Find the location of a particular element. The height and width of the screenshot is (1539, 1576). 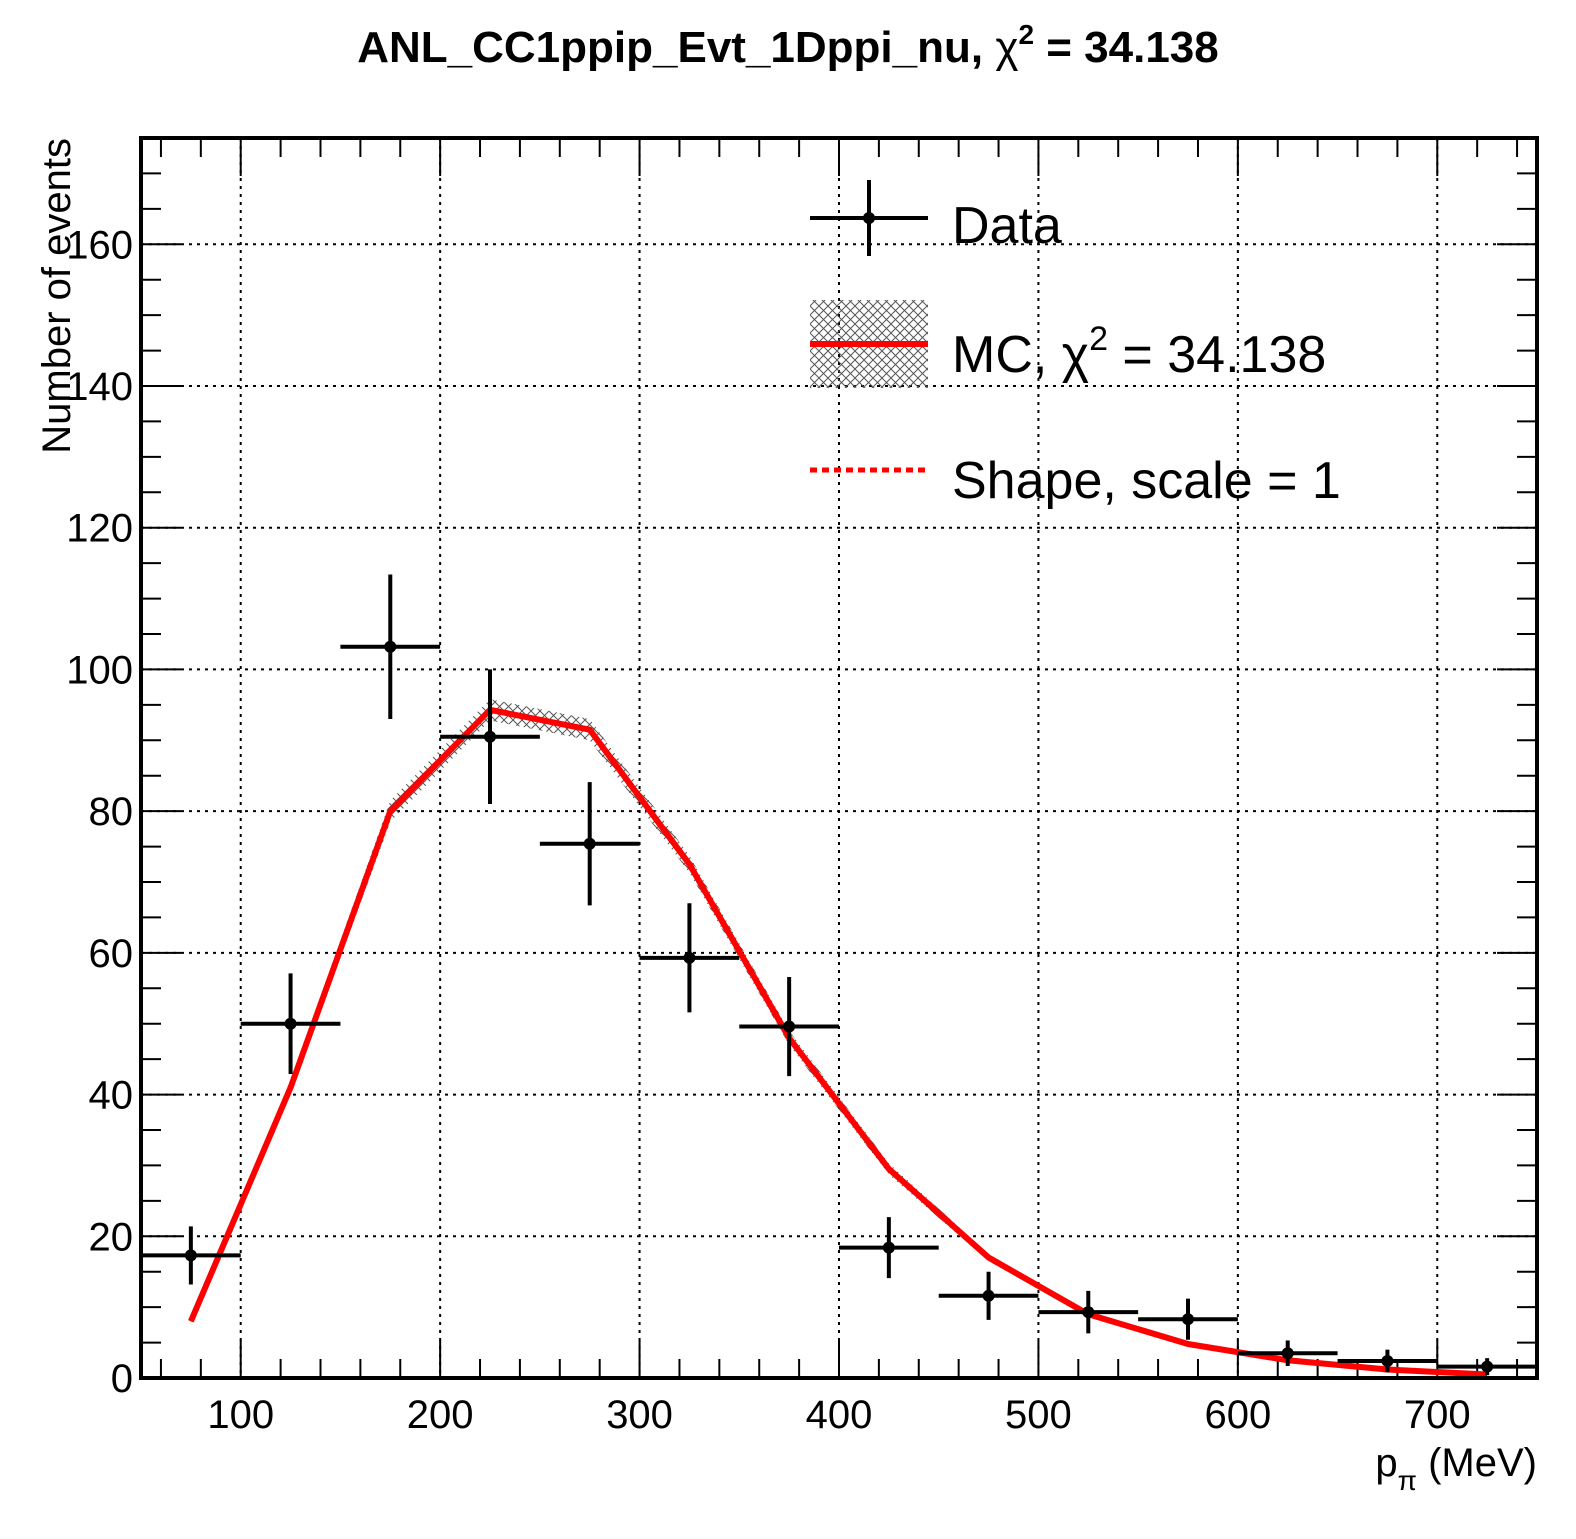

chart-title-value: = 34.138 is located at coordinates (1126, 47).